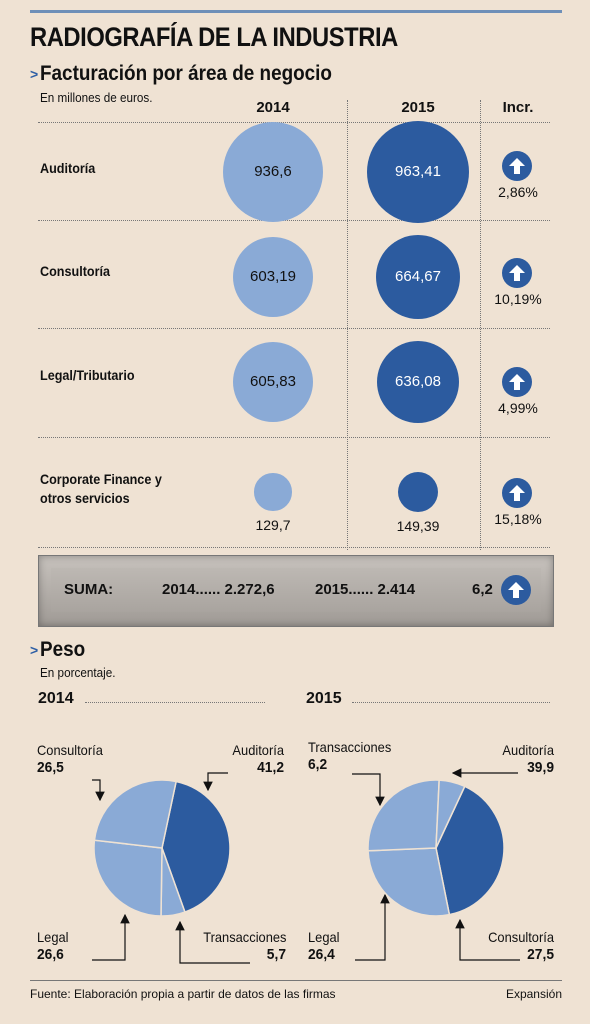  Describe the element at coordinates (89, 589) in the screenshot. I see `total-label: SUMA:` at that location.